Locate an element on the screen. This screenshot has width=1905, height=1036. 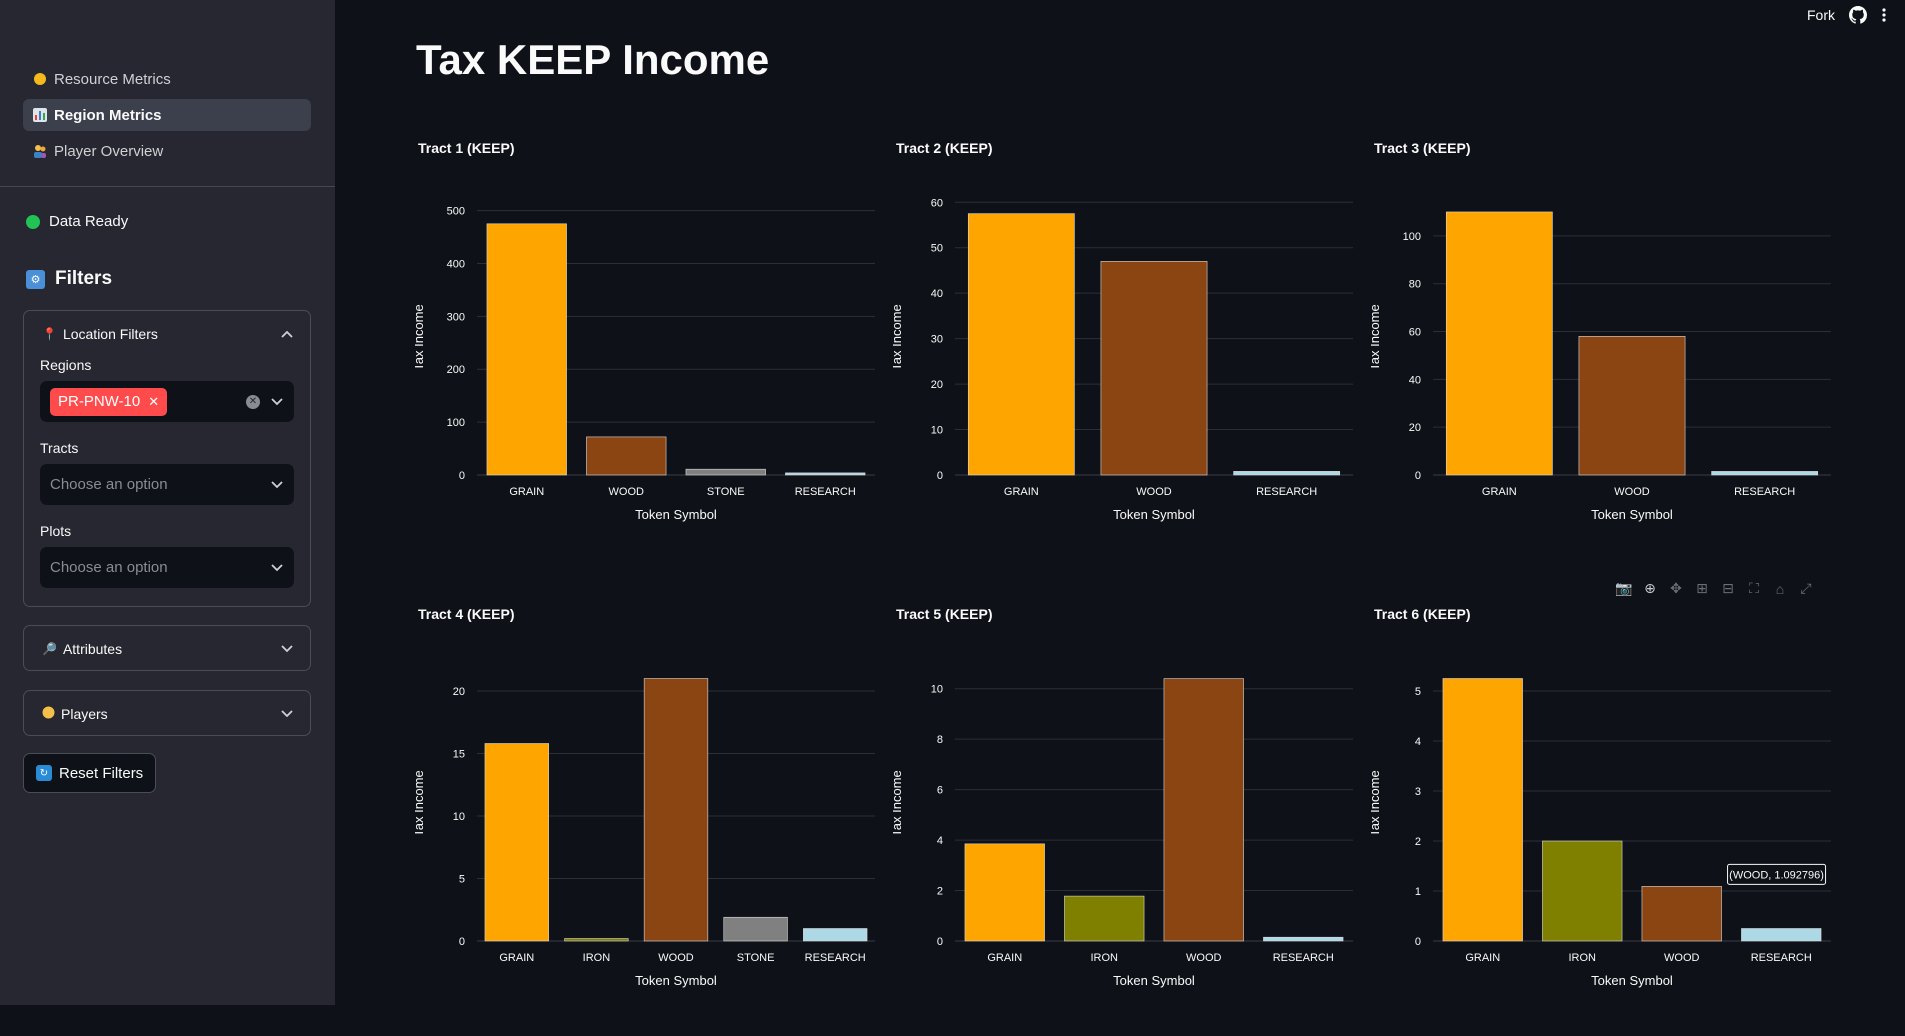
attributes-header: 🔎 Attributes is located at coordinates (167, 649).